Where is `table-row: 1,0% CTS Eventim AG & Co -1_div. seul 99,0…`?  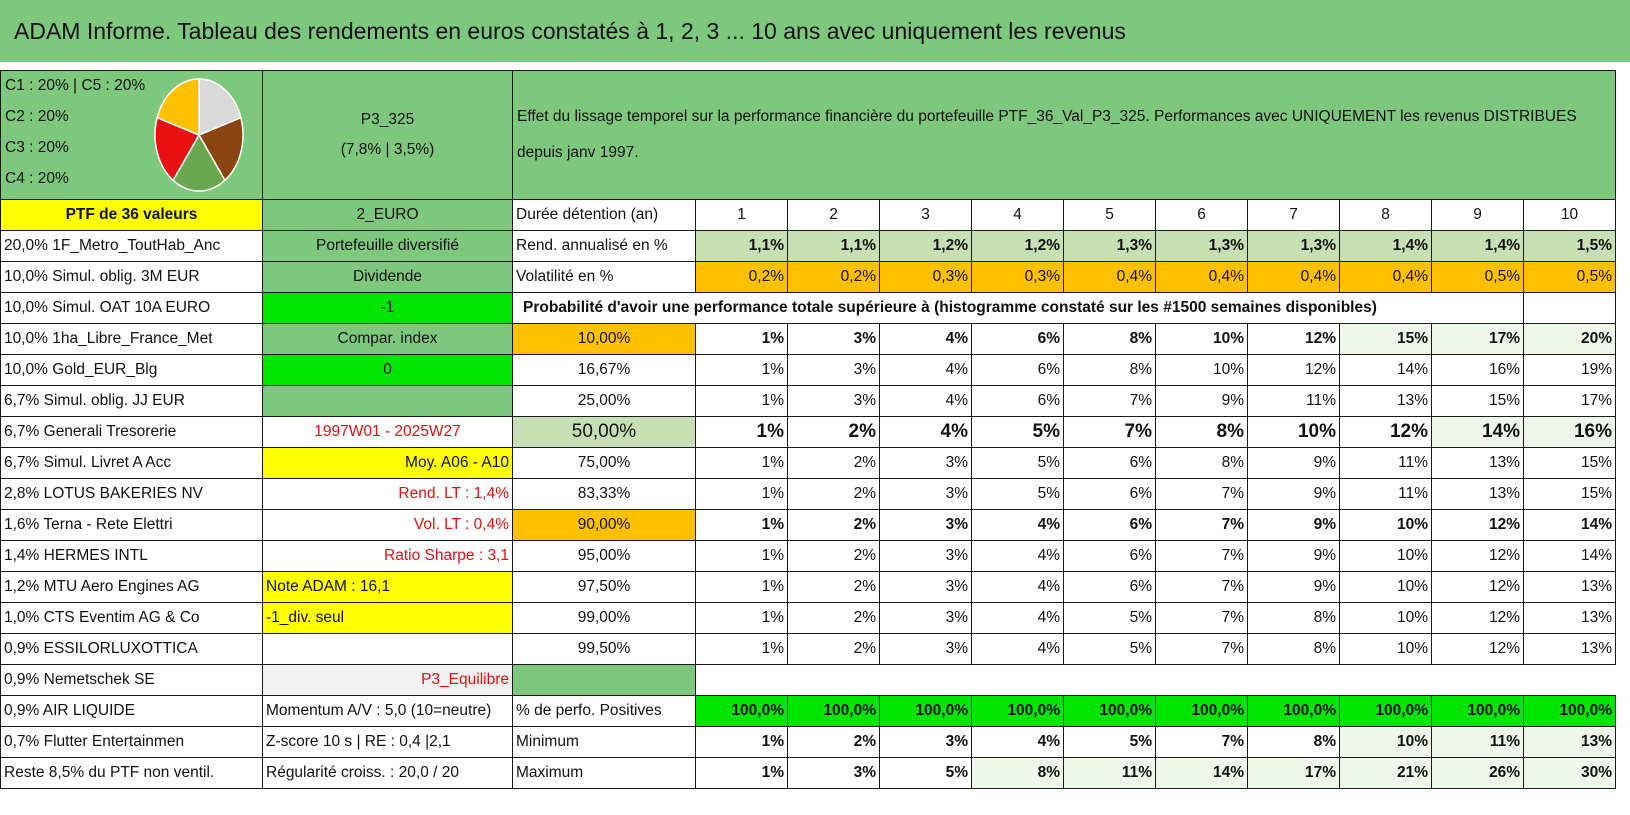
table-row: 1,0% CTS Eventim AG & Co -1_div. seul 99,0… is located at coordinates (808, 618).